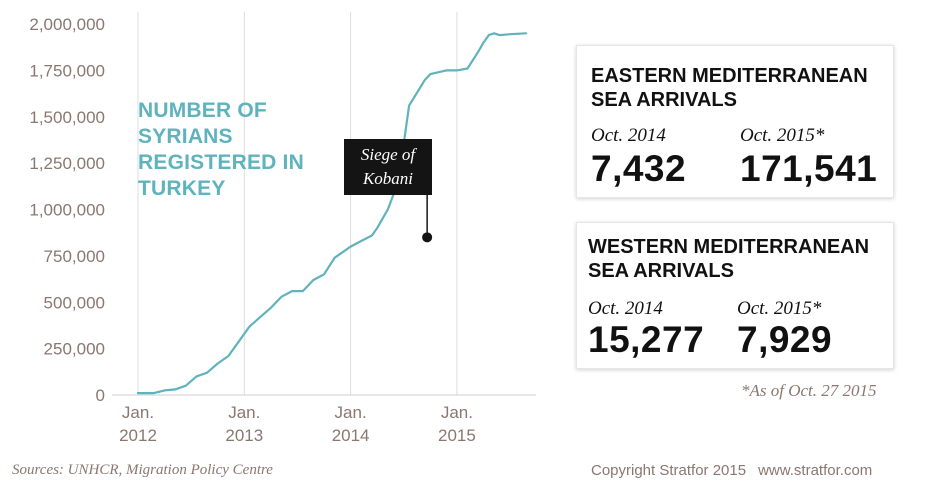  What do you see at coordinates (785, 339) in the screenshot?
I see `stat-value-oct-2015: 7,929` at bounding box center [785, 339].